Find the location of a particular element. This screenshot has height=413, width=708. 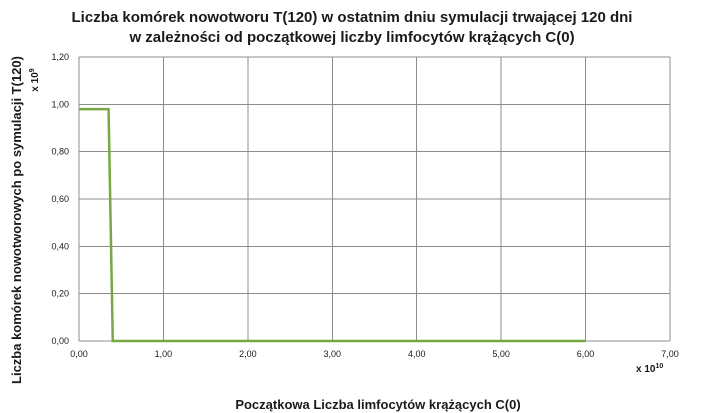

x-multiplier: x 1010 is located at coordinates (649, 369).